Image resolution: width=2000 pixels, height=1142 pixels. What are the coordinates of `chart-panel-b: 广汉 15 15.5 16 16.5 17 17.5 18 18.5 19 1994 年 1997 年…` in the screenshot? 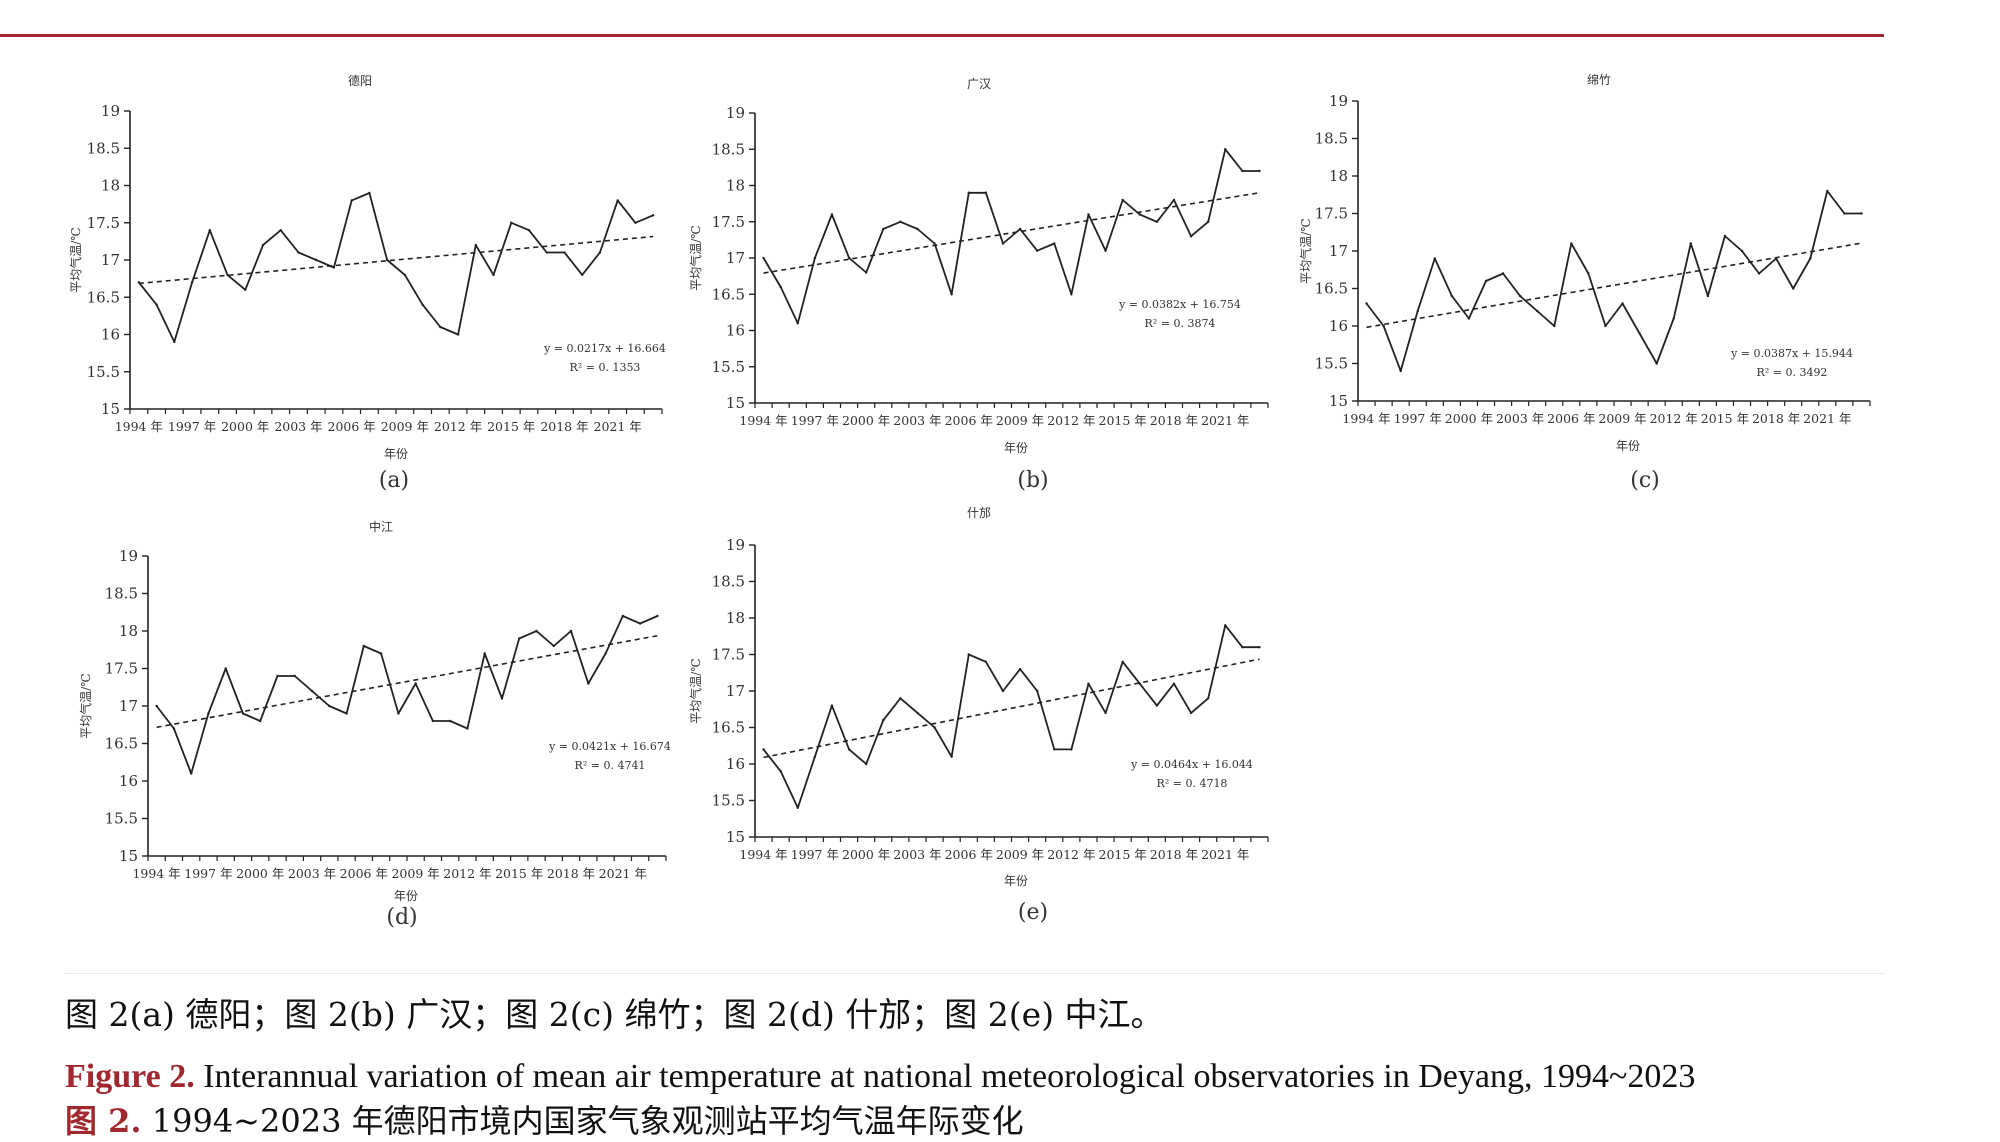 It's located at (978, 266).